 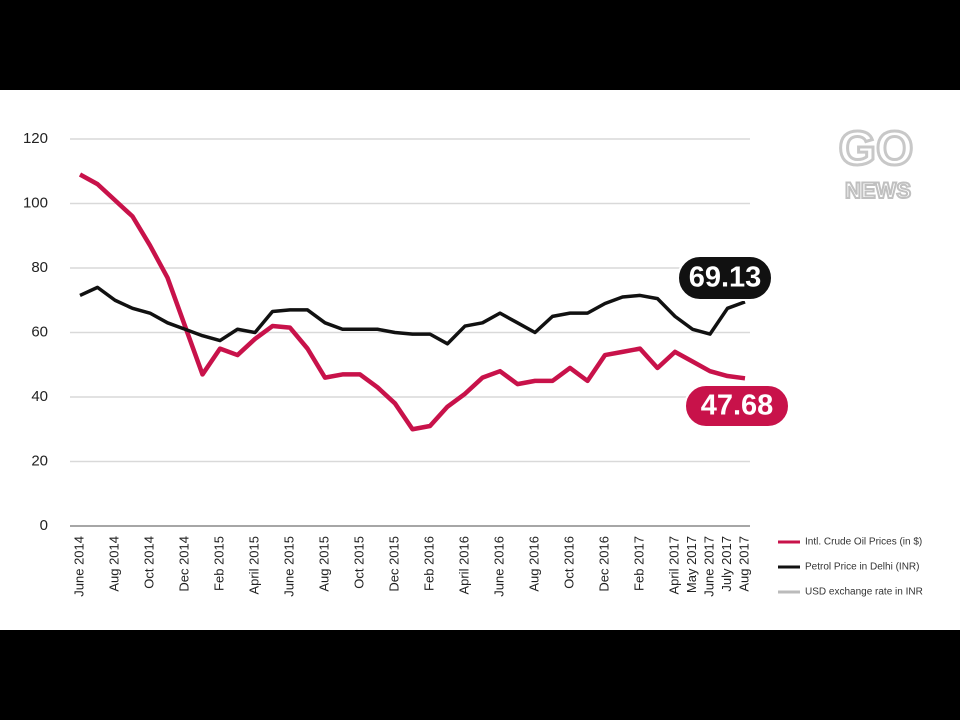 I want to click on annotation-text: 69.13, so click(x=725, y=278).